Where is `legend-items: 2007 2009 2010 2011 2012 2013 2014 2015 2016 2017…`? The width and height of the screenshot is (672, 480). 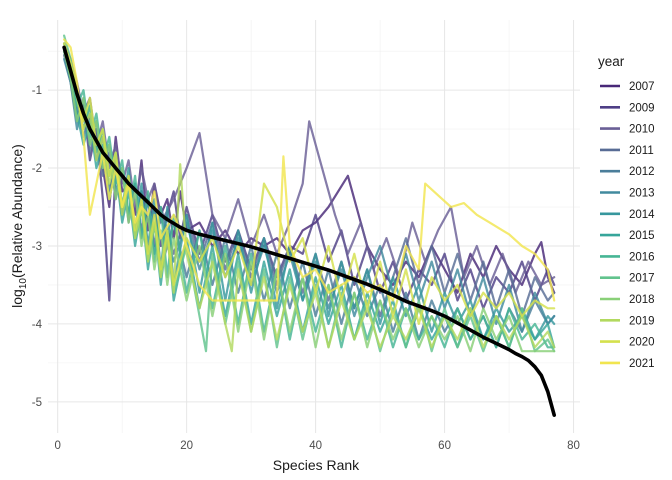
legend-items: 2007 2009 2010 2011 2012 2013 2014 2015 2016 2017… is located at coordinates (627, 225).